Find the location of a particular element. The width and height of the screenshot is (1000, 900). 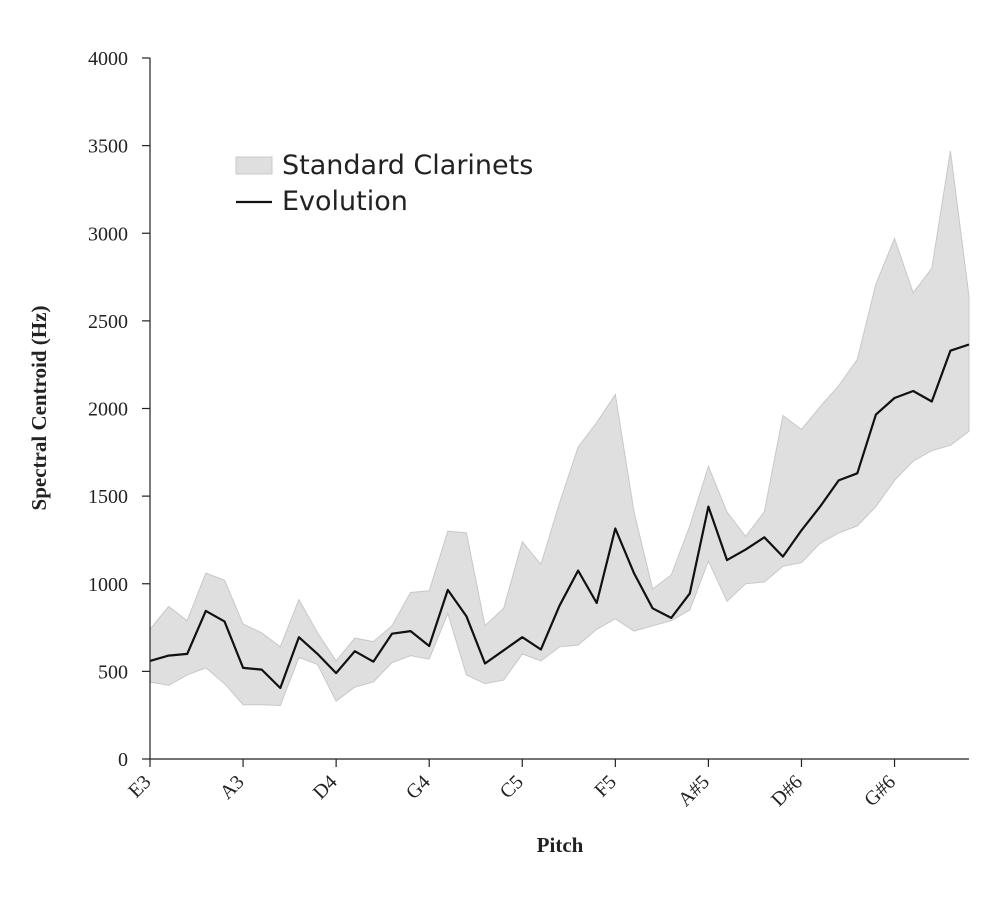

y-ticks: 0 500 1000 1500 2000 2500 3000 3500 4000 is located at coordinates (119, 409).